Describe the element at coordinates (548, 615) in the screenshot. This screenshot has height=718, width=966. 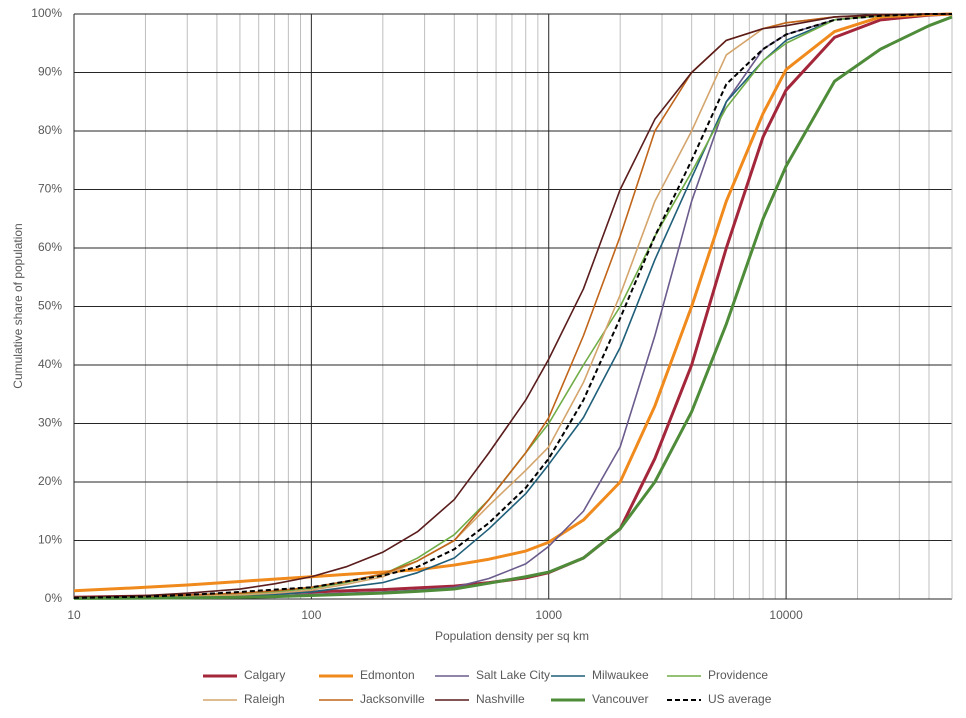
I see `x-tick-label: 1000` at that location.